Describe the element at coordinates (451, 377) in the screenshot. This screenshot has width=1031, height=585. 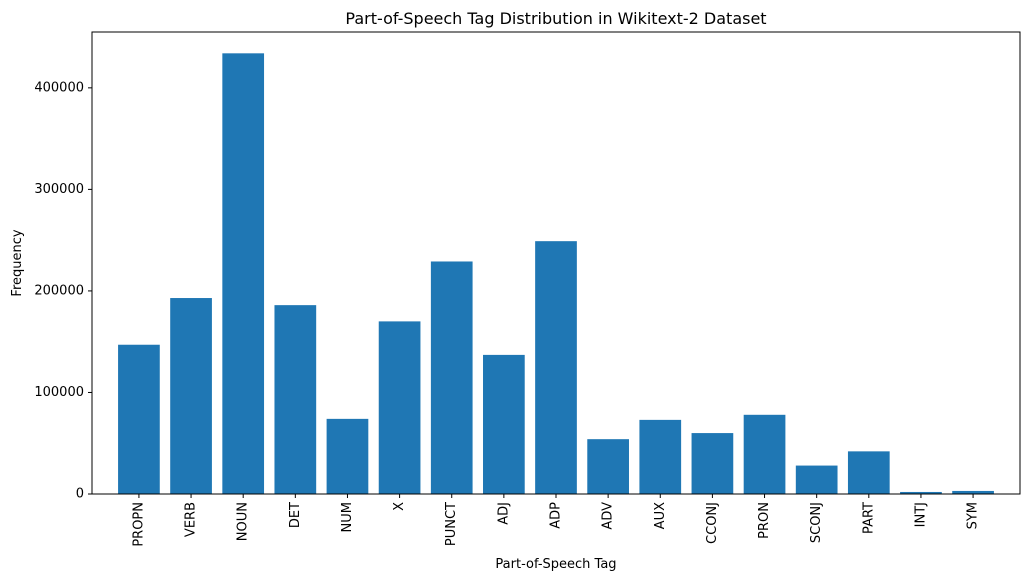
I see `bar-punct` at that location.